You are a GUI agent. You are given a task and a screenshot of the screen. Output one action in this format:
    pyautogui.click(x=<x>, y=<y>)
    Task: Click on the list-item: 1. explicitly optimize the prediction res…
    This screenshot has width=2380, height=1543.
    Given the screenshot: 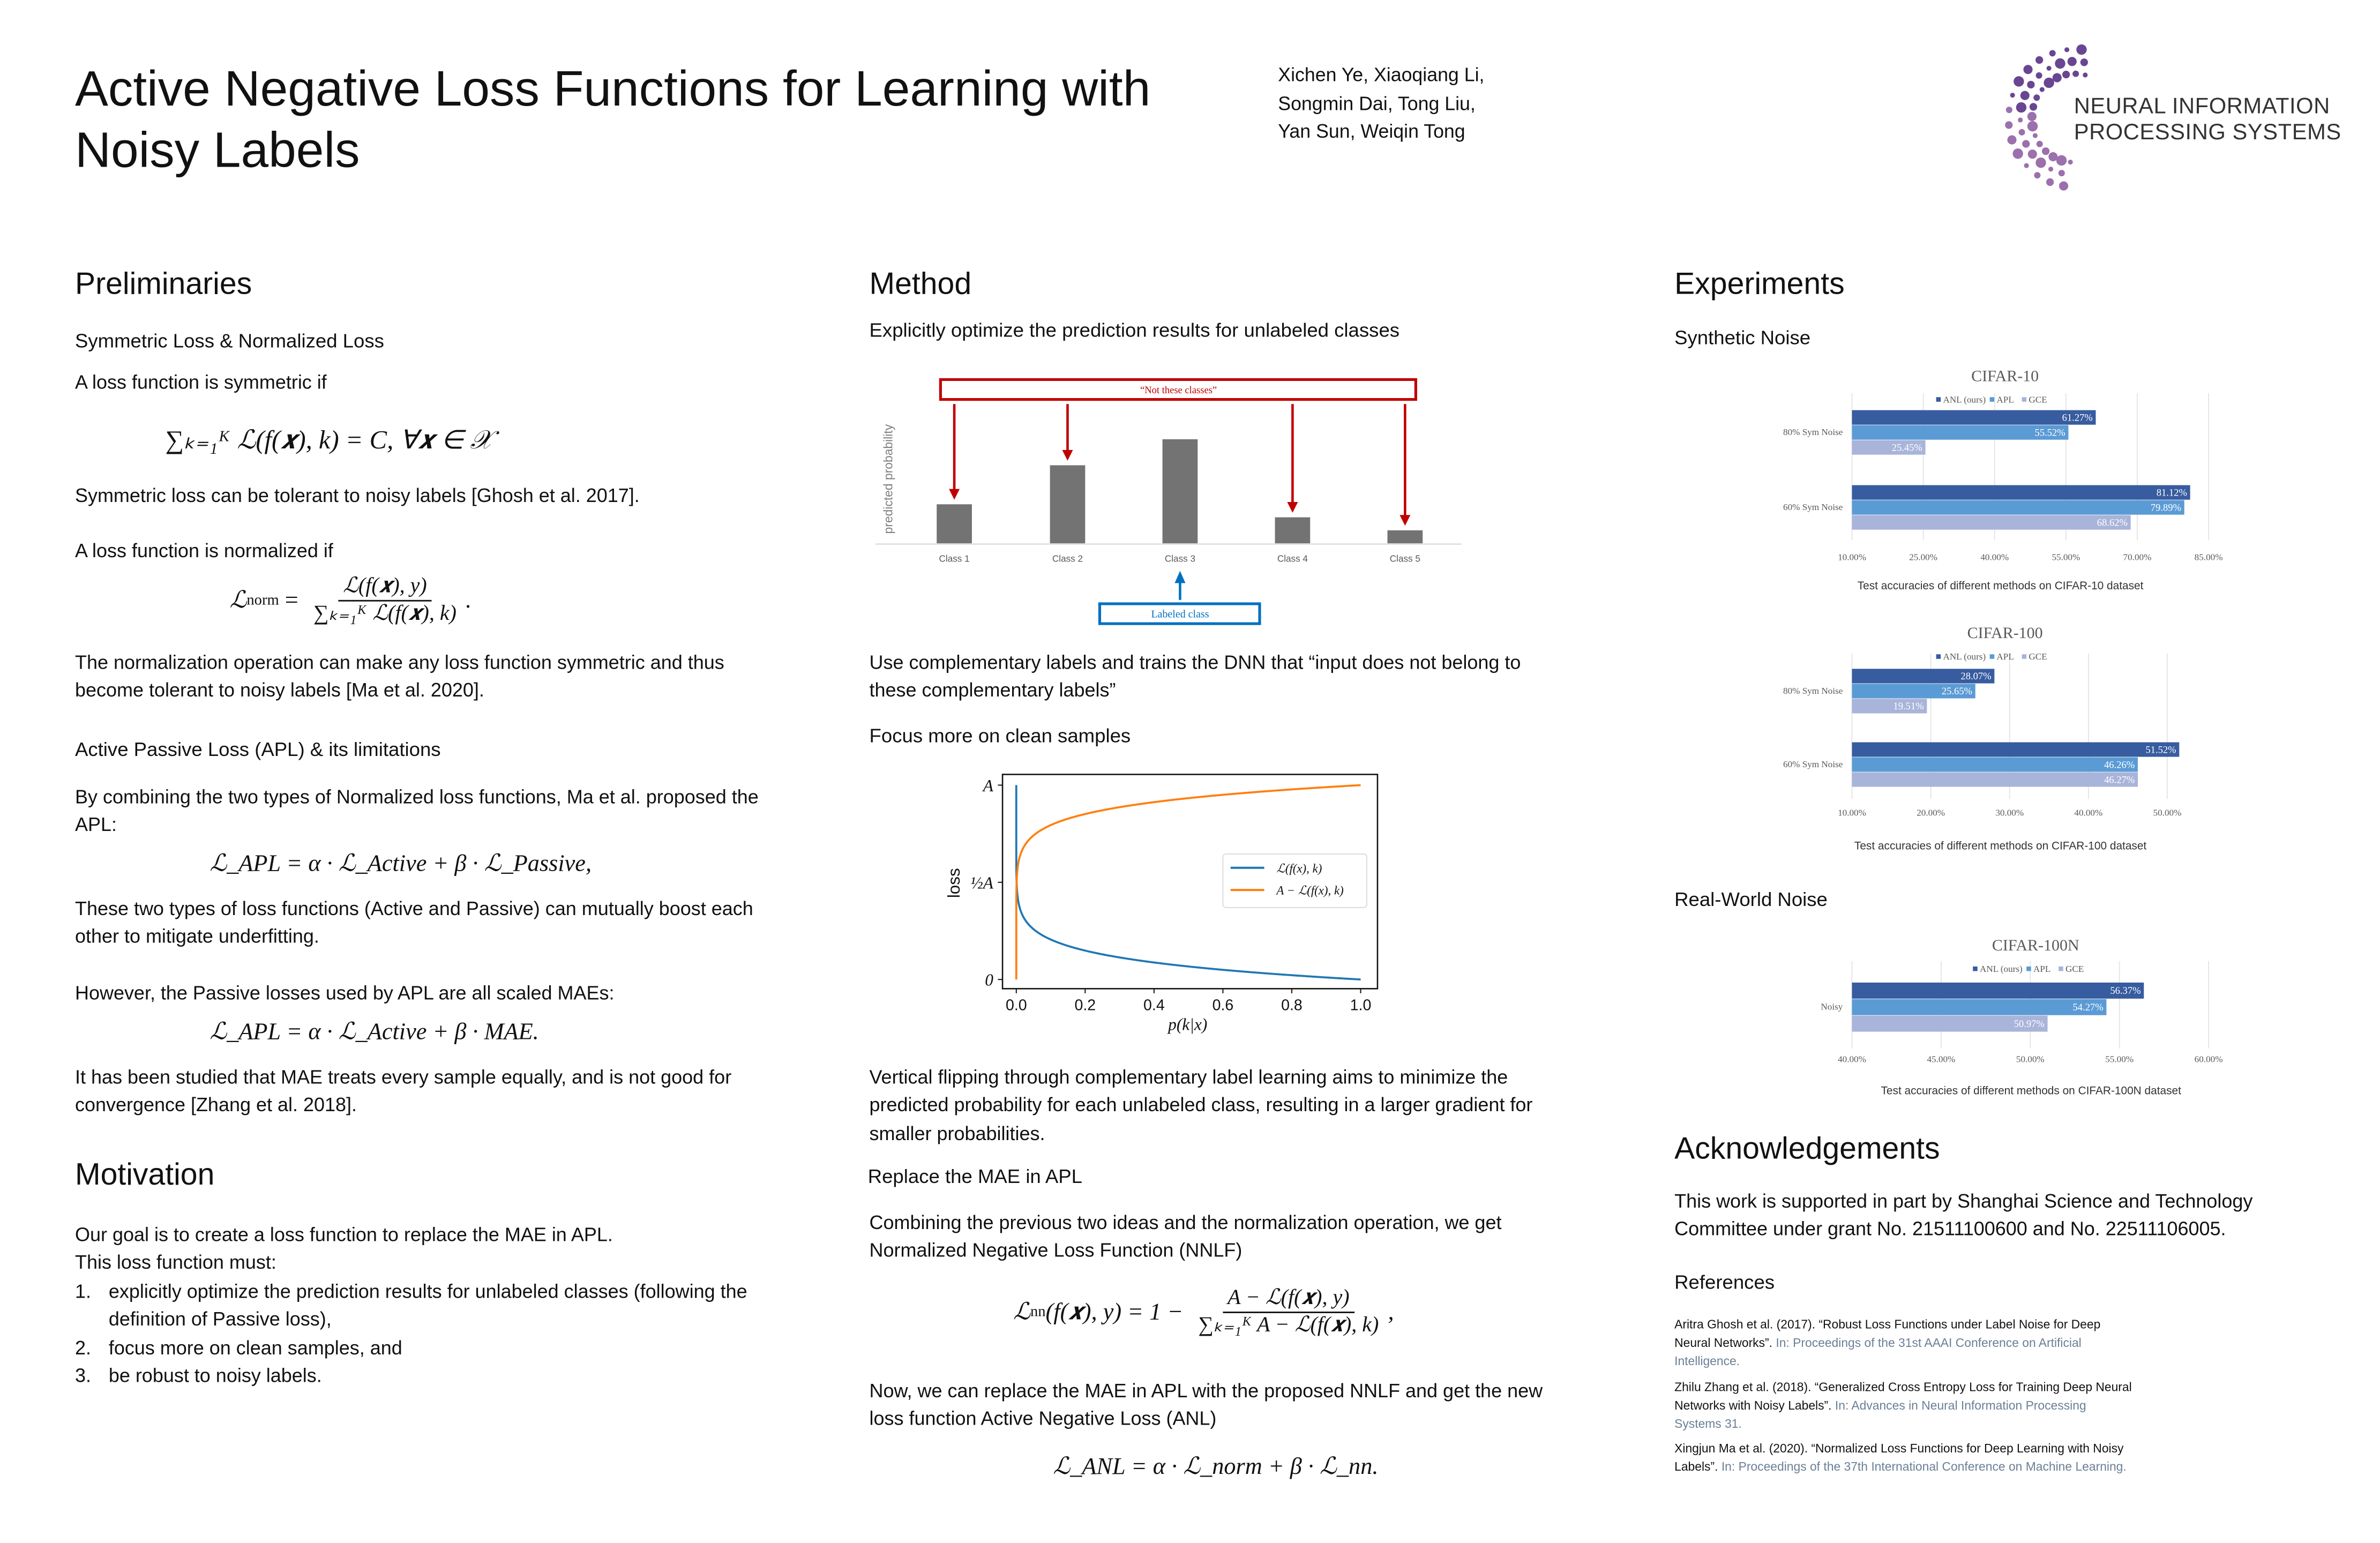 What is the action you would take?
    pyautogui.click(x=418, y=1306)
    